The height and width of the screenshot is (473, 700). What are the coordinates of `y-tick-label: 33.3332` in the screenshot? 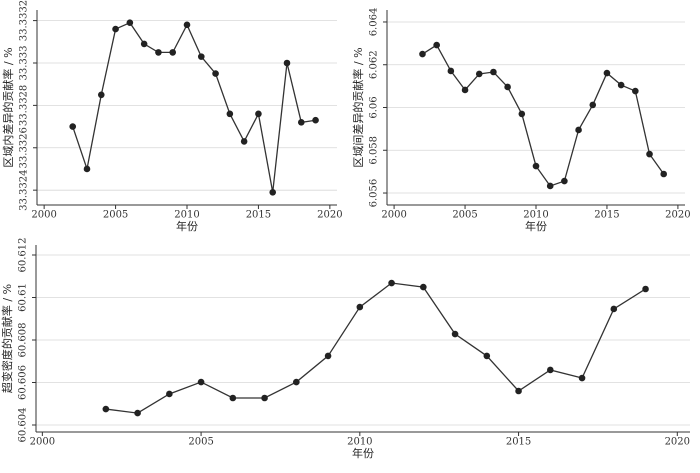 It's located at (24, 20).